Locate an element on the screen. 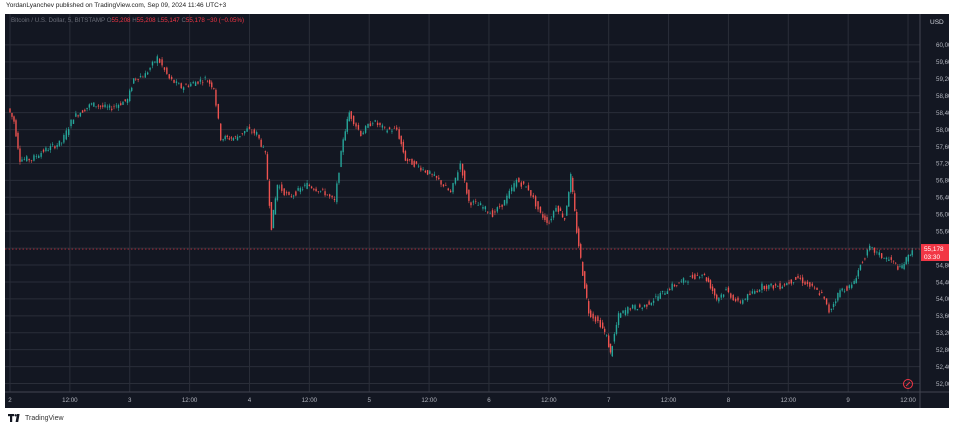 Image resolution: width=958 pixels, height=428 pixels. last-price-countdown: 03:30 is located at coordinates (932, 257).